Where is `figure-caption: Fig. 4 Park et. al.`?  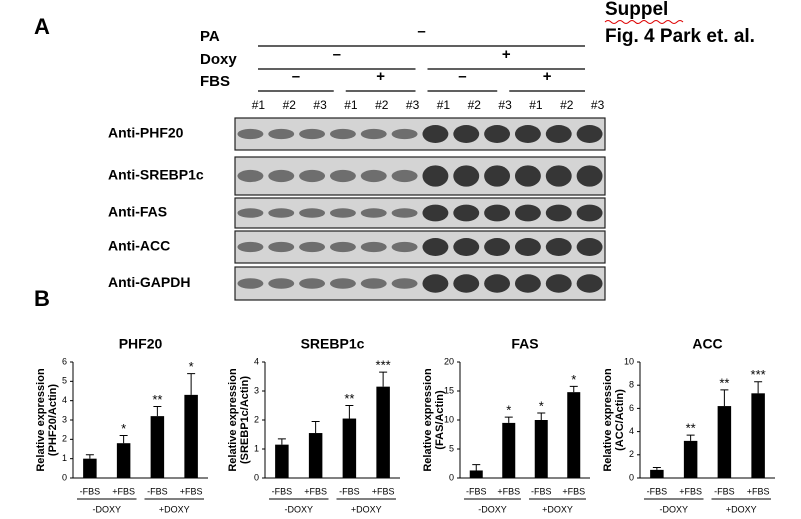
figure-caption: Fig. 4 Park et. al. is located at coordinates (680, 36).